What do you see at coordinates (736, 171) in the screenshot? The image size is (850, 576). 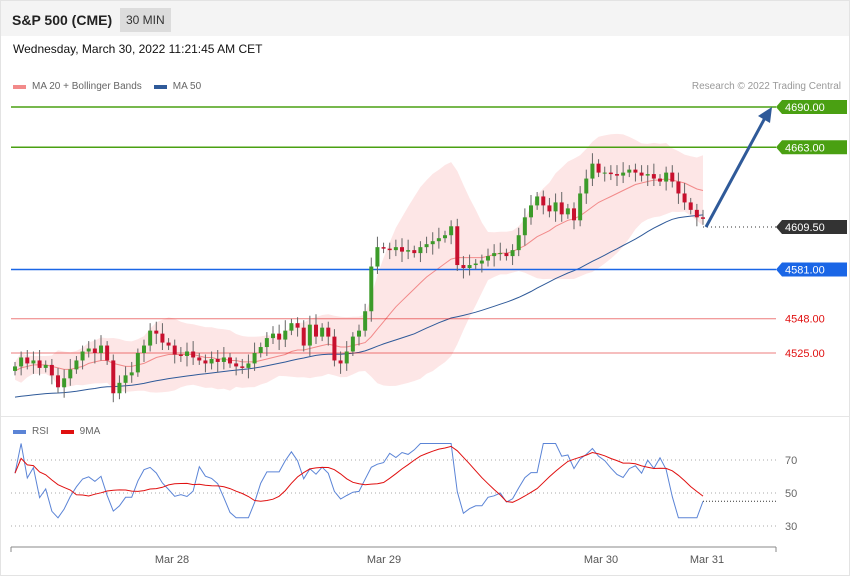 I see `projection-arrow` at bounding box center [736, 171].